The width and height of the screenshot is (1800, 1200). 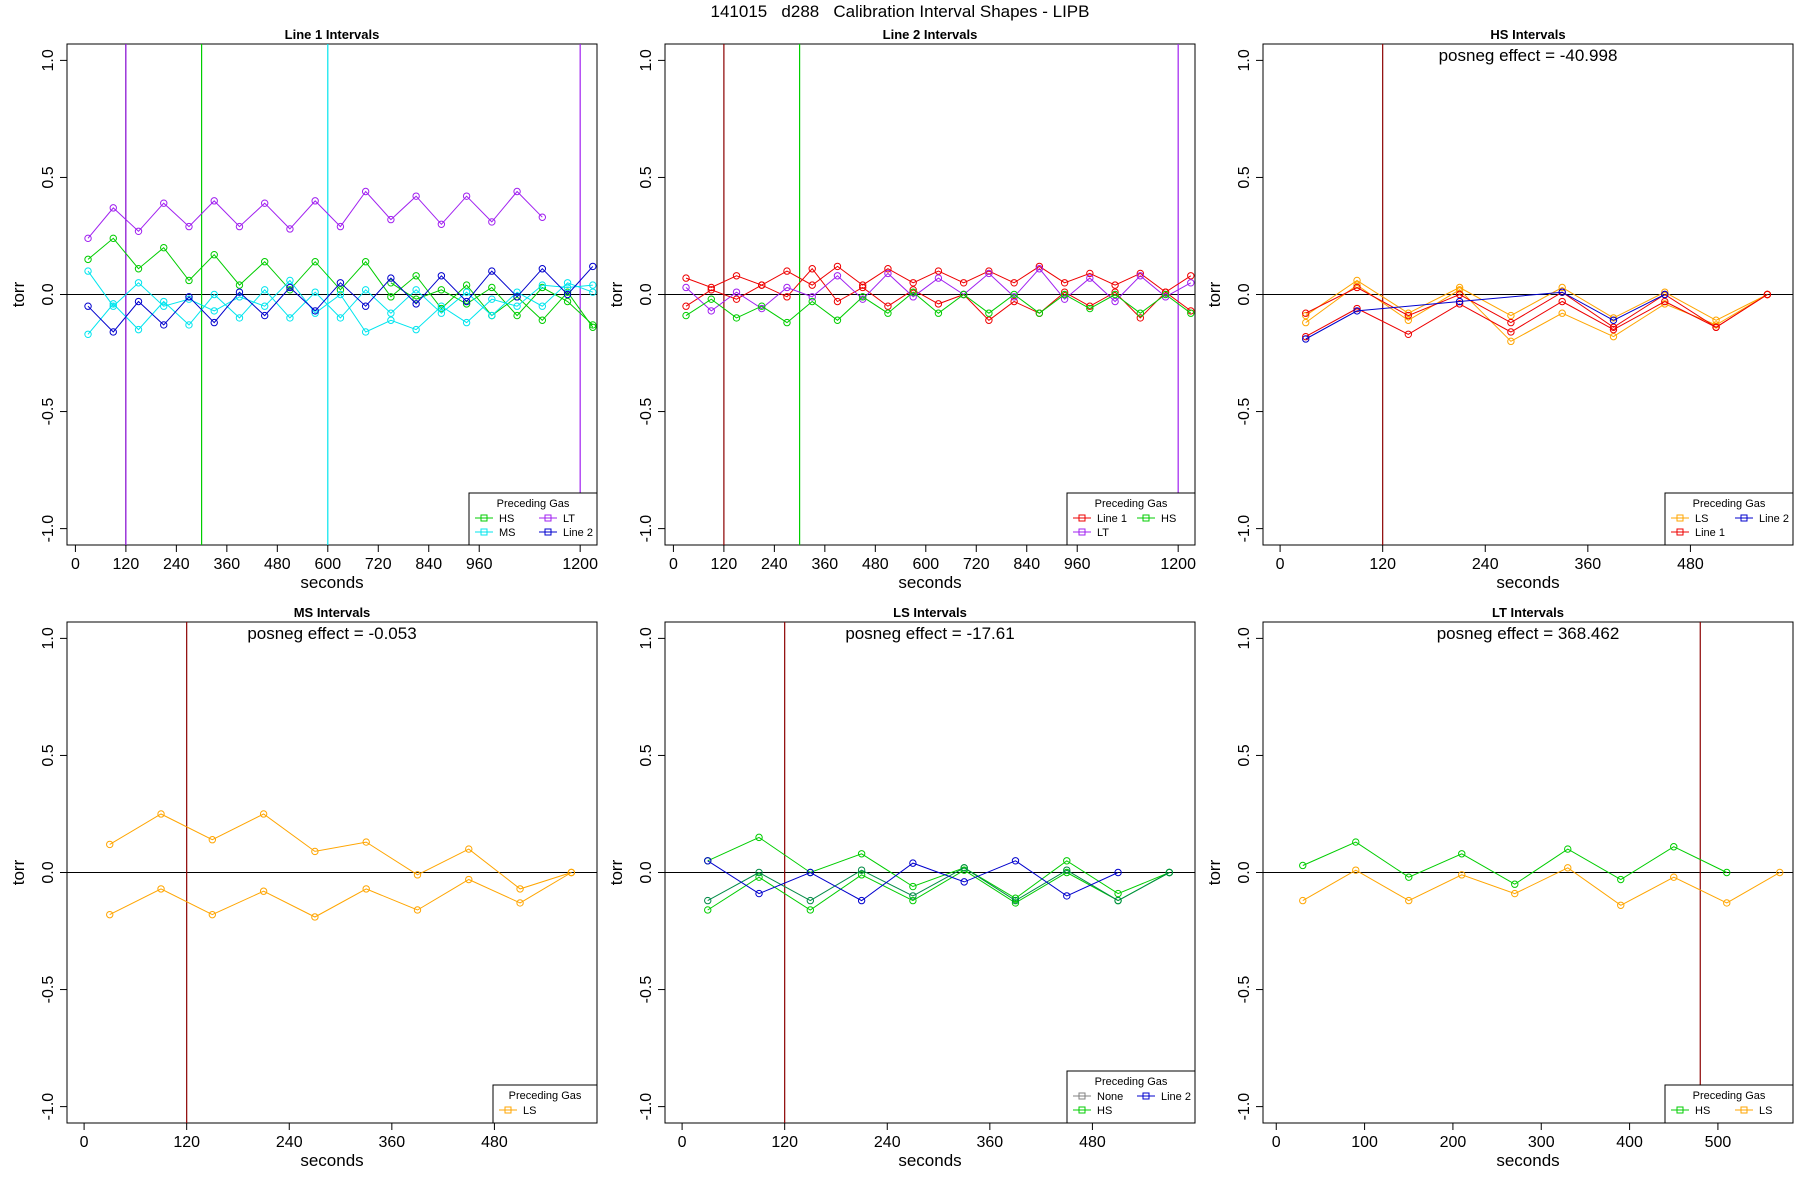 What do you see at coordinates (1280, 564) in the screenshot?
I see `x-tick-label: 0` at bounding box center [1280, 564].